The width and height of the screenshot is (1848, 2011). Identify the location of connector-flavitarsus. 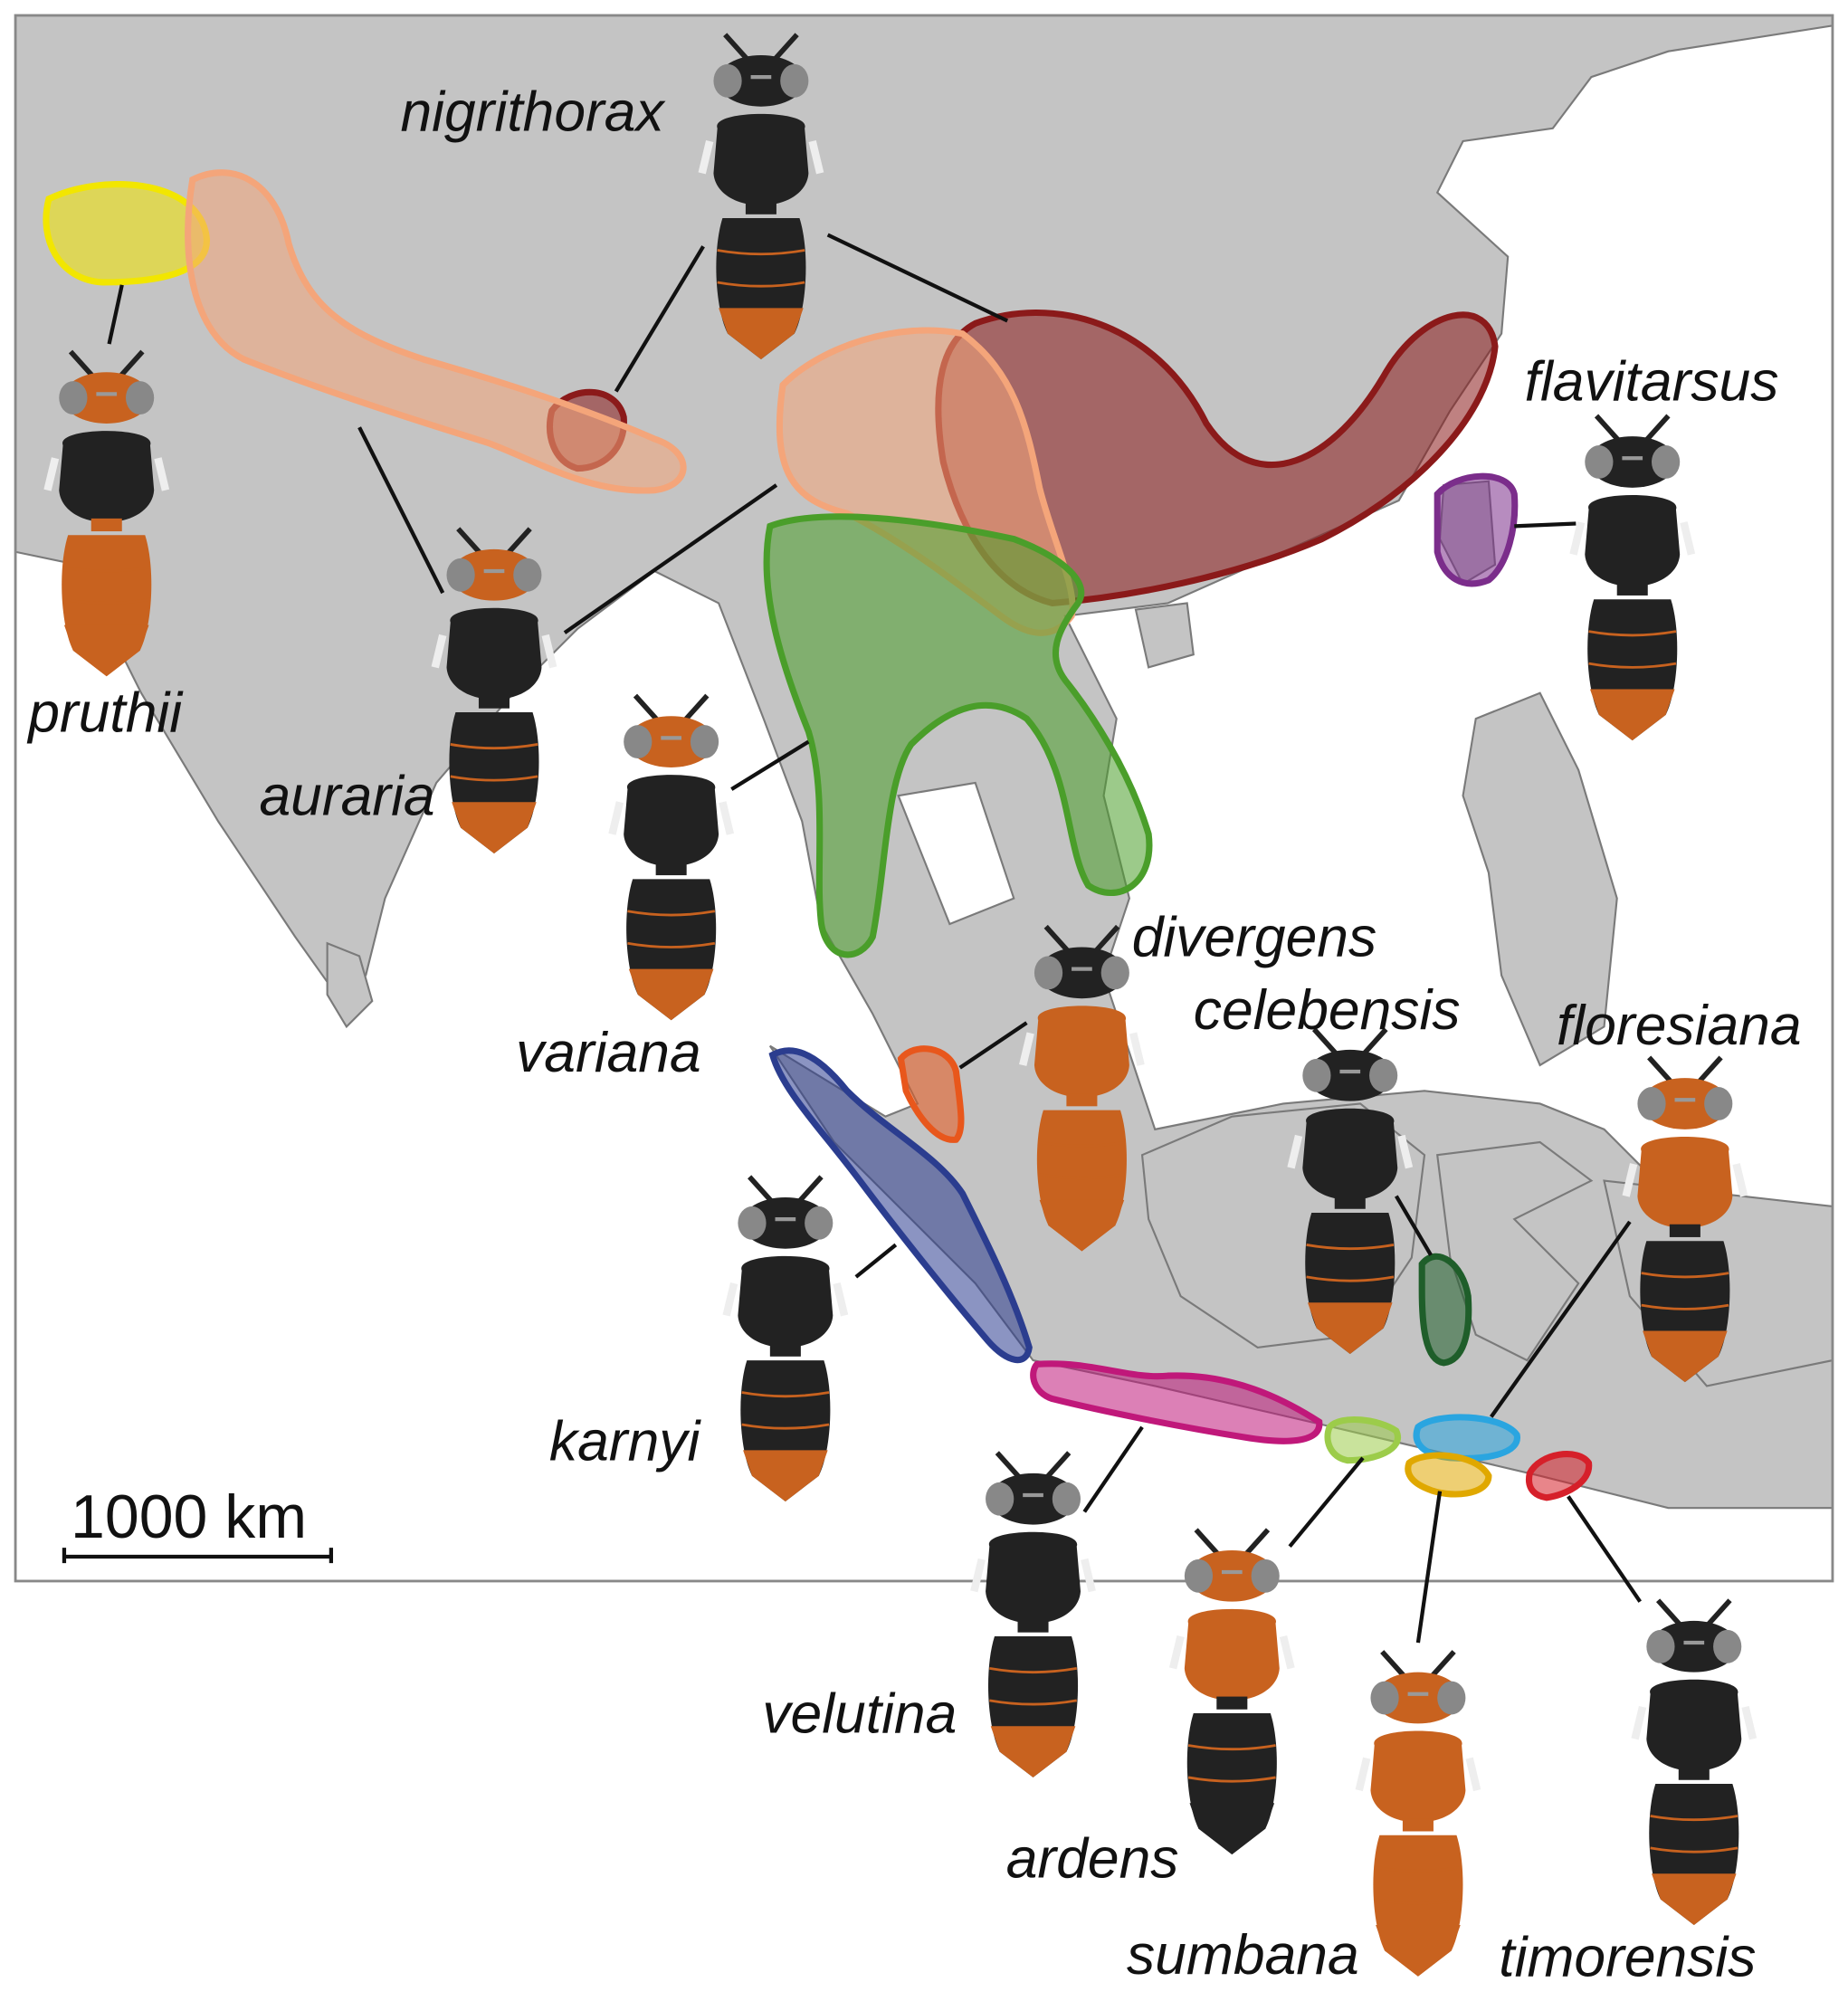
(1545, 525).